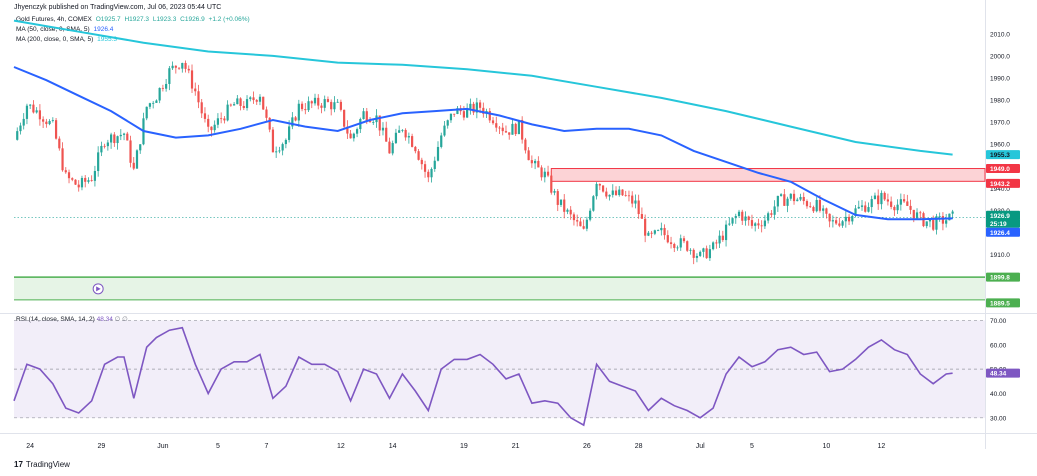 The height and width of the screenshot is (476, 1037). What do you see at coordinates (998, 374) in the screenshot?
I see `rsi-badge: 48.34` at bounding box center [998, 374].